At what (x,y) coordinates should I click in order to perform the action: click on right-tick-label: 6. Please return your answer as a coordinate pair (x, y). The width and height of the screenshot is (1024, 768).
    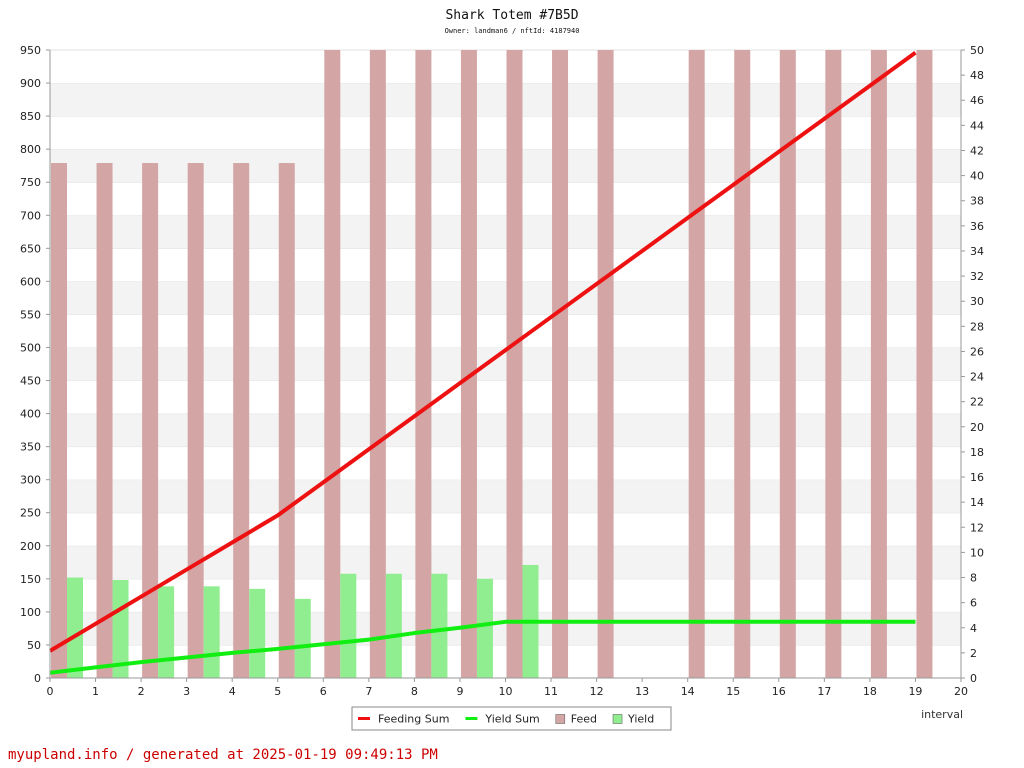
    Looking at the image, I should click on (973, 603).